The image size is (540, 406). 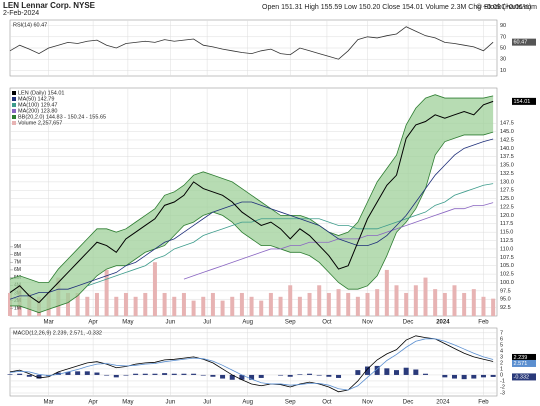 What do you see at coordinates (17, 263) in the screenshot?
I see `volume-tick-label: 7M` at bounding box center [17, 263].